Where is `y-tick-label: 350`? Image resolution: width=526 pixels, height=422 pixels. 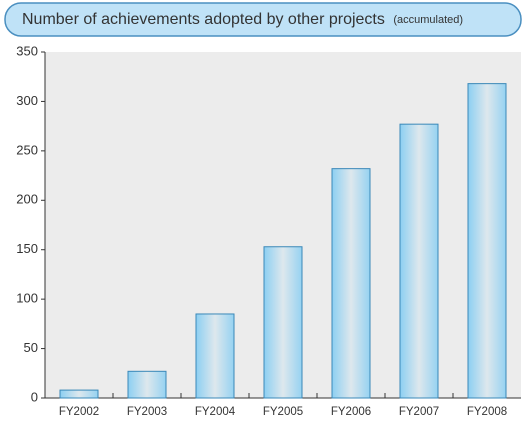
y-tick-label: 350 is located at coordinates (27, 50).